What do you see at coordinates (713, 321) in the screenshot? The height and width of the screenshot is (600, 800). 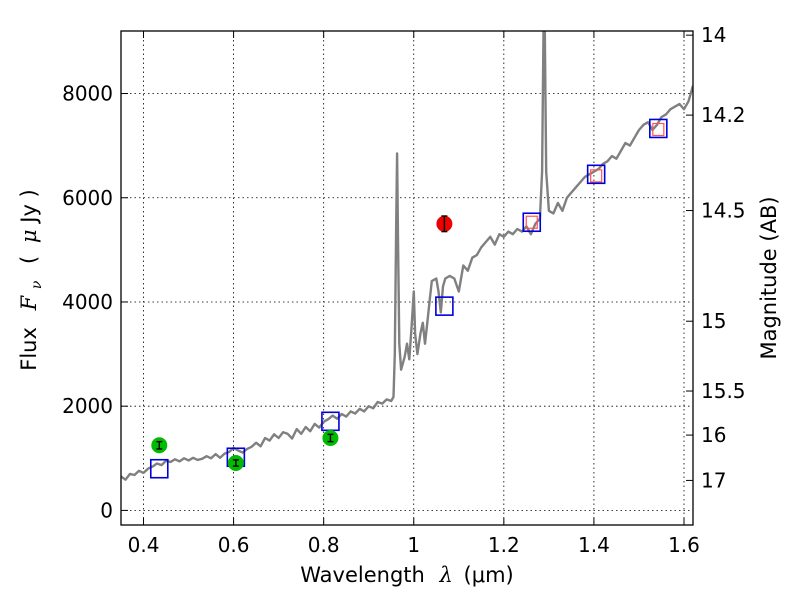 I see `y2-tick-label: 15` at bounding box center [713, 321].